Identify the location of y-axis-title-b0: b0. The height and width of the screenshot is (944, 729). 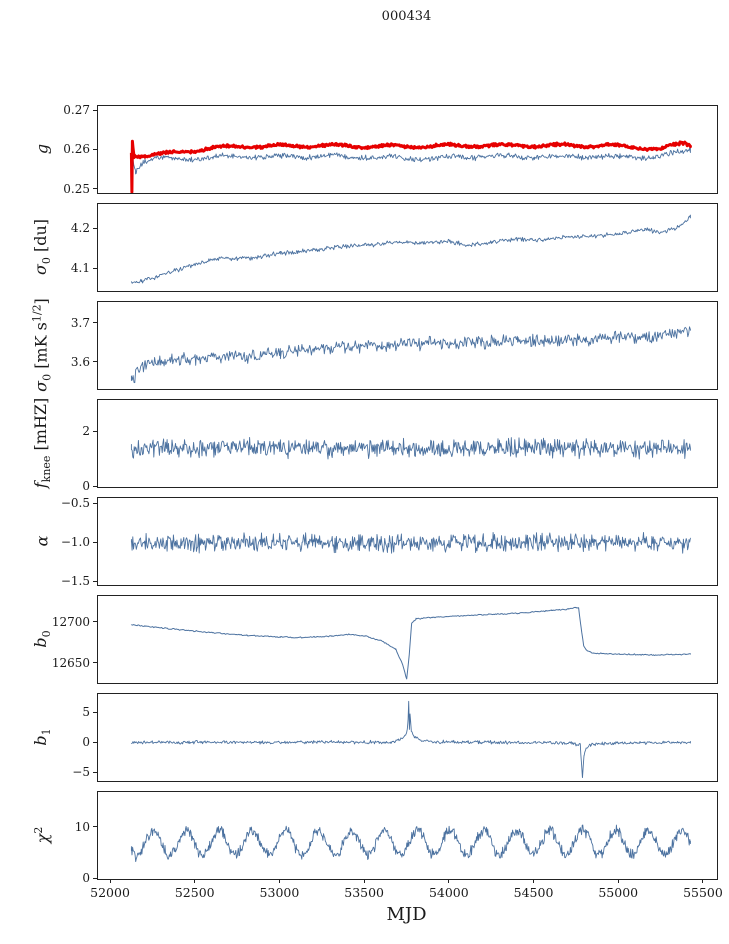
(42, 638).